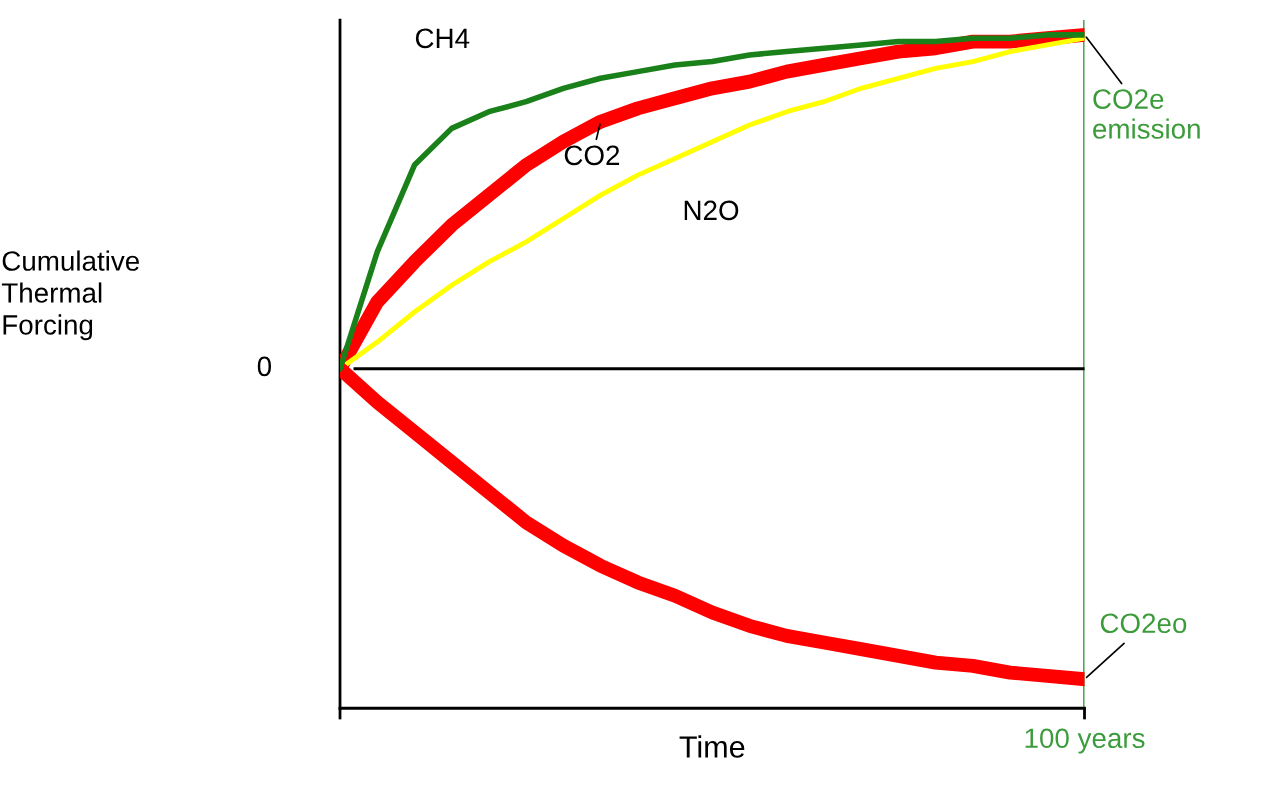 The image size is (1264, 803). What do you see at coordinates (1143, 623) in the screenshot?
I see `series-label: CO2eo` at bounding box center [1143, 623].